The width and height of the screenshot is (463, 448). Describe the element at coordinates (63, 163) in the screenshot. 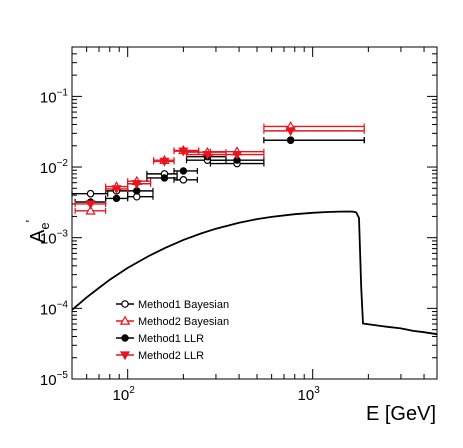

I see `y-tick-exponent: −2` at that location.